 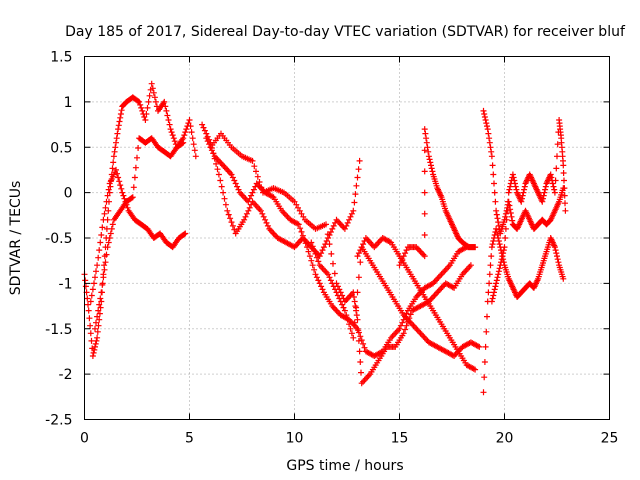 I want to click on series-track-g, so click(x=395, y=299).